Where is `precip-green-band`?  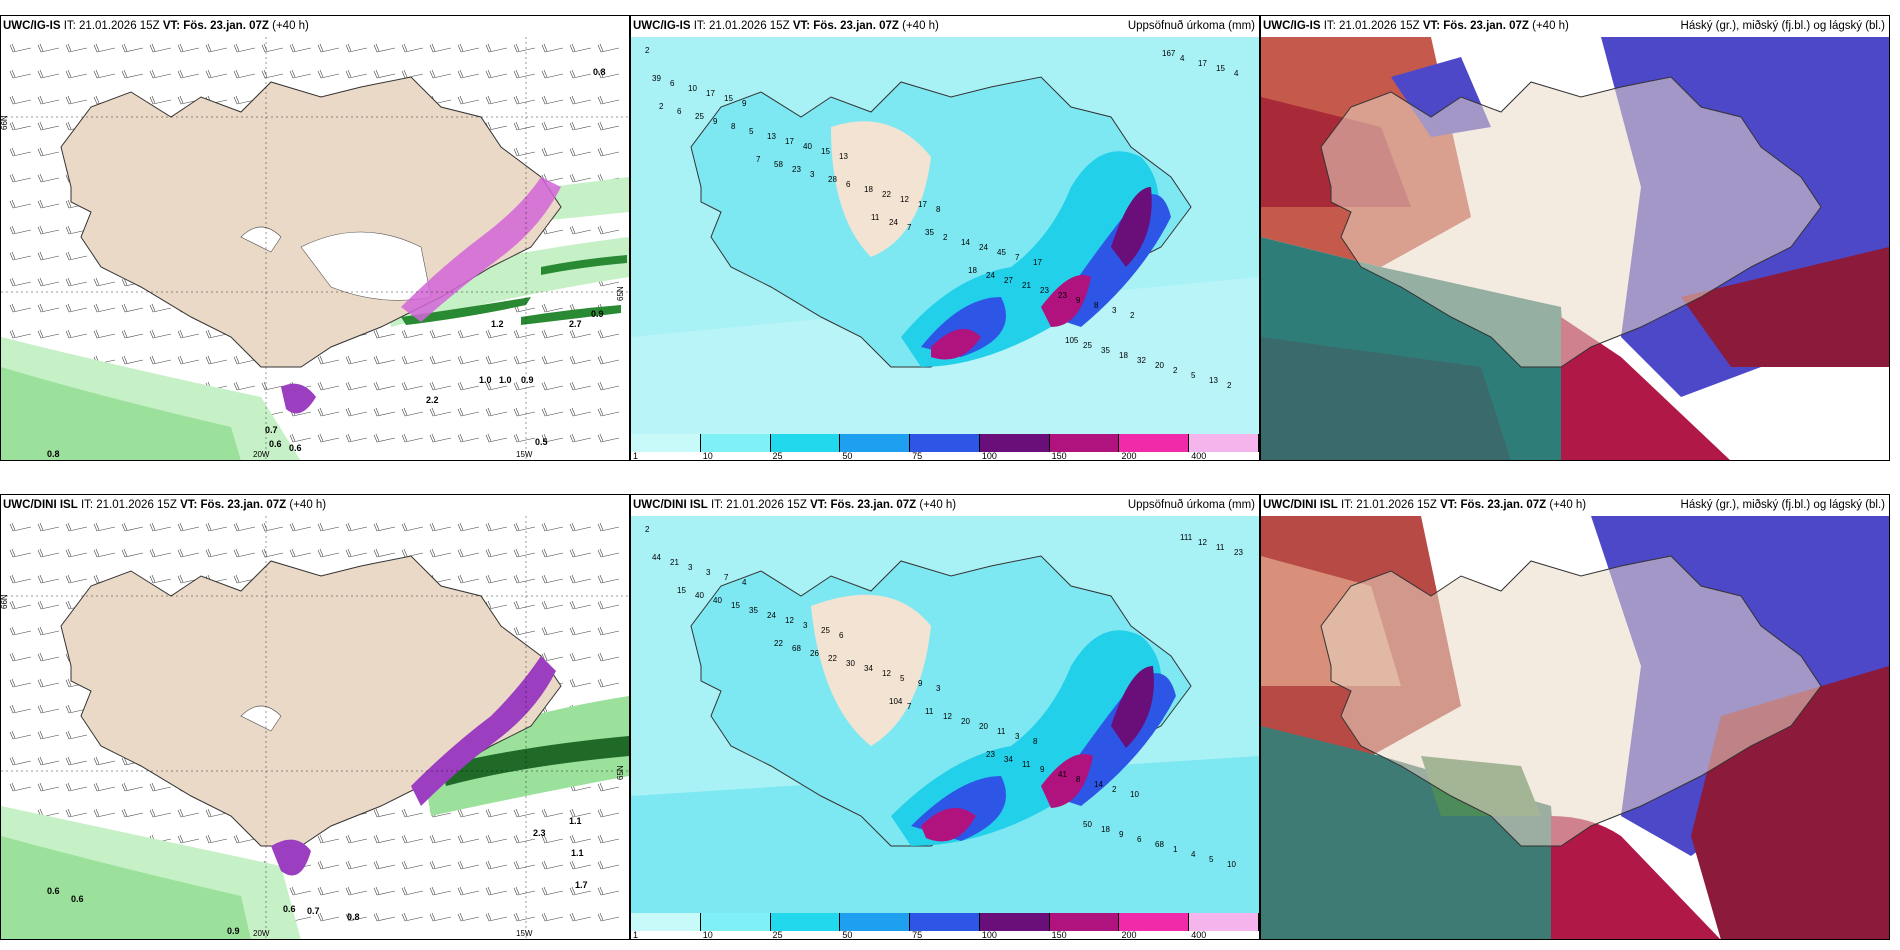
precip-green-band is located at coordinates (505, 282).